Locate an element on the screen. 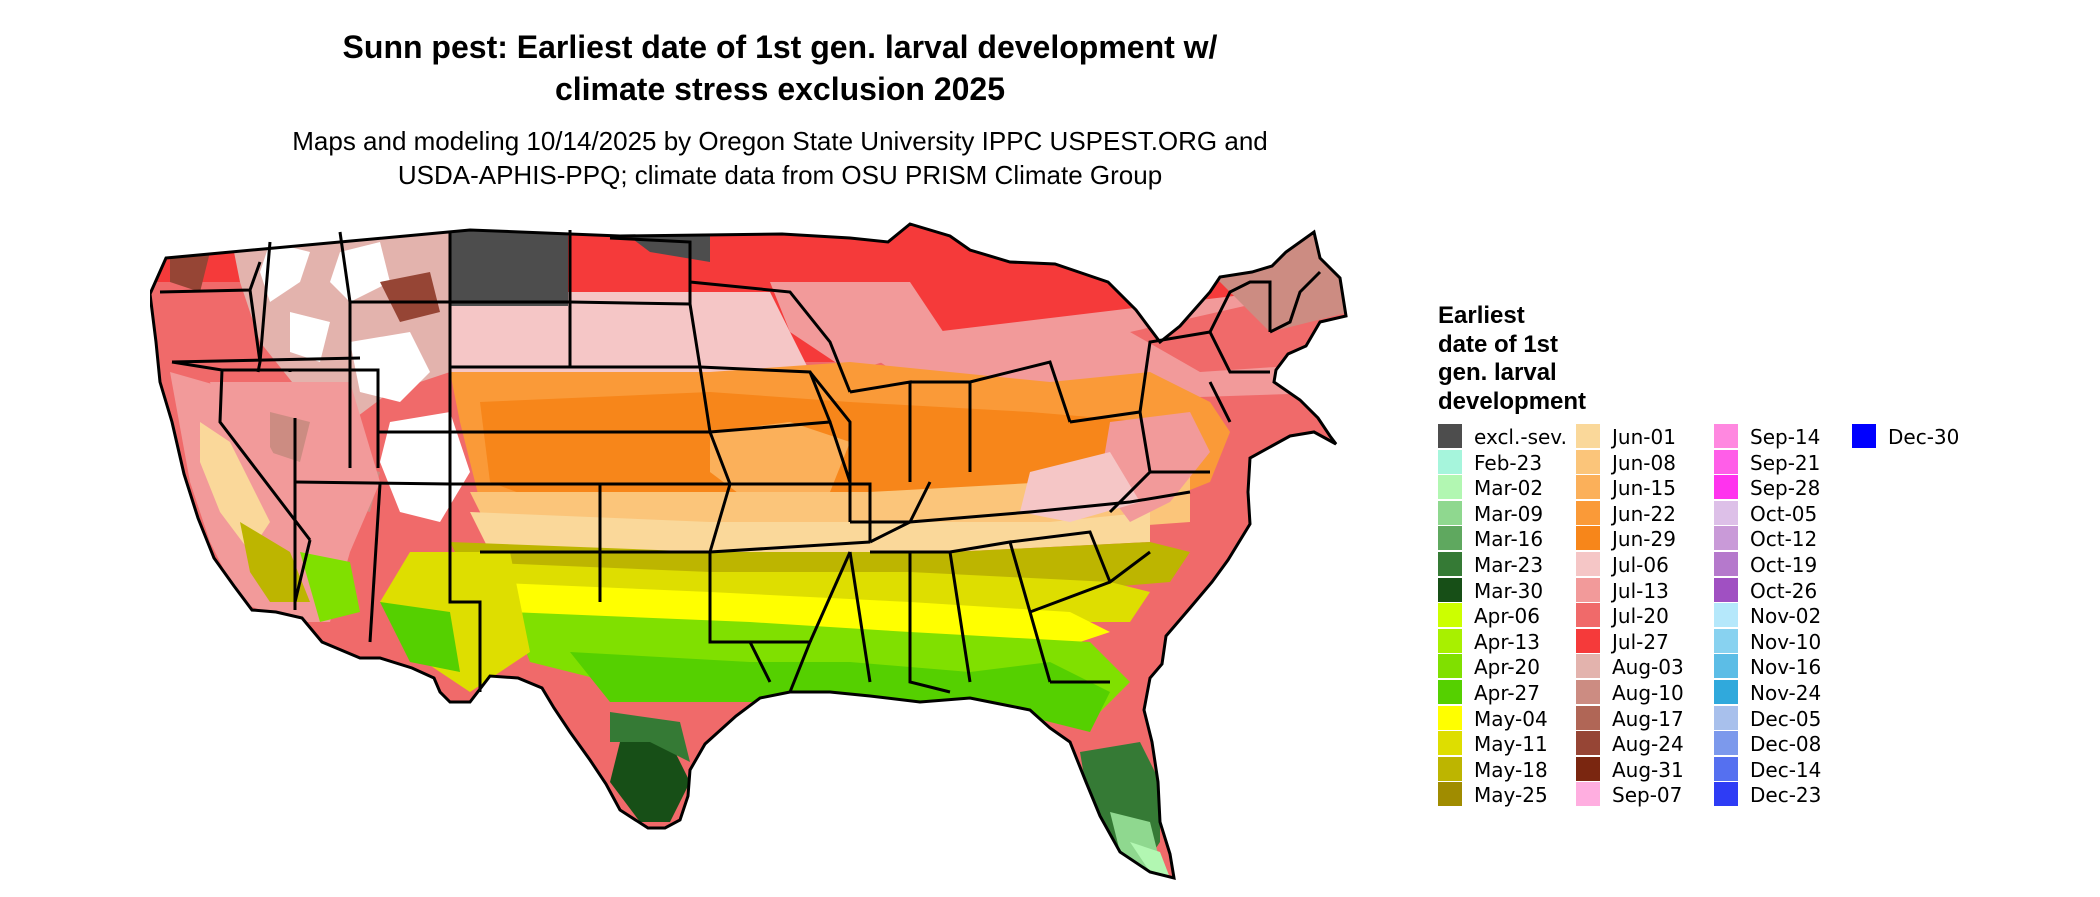 This screenshot has height=897, width=2100. legend-label: Oct-19 is located at coordinates (1784, 565).